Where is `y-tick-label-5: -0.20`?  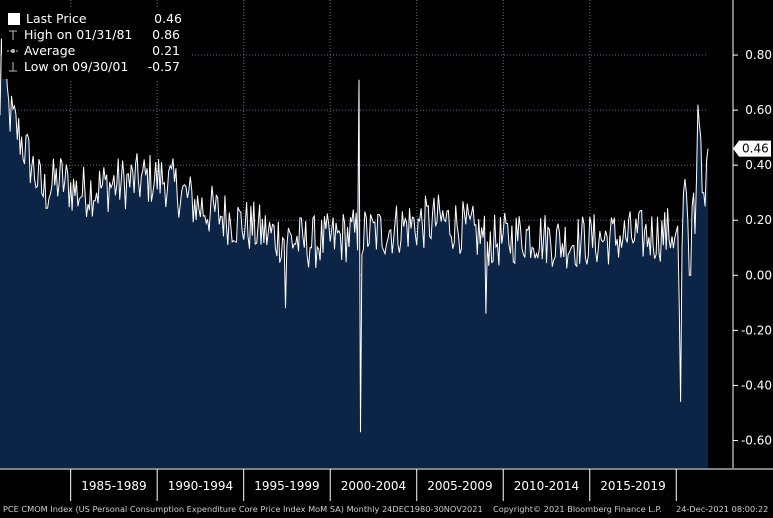 y-tick-label-5: -0.20 is located at coordinates (756, 330).